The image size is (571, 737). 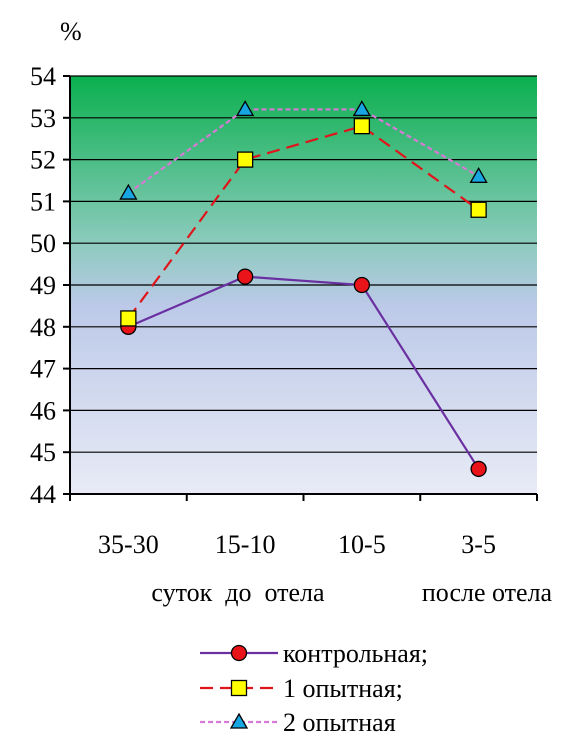 What do you see at coordinates (238, 592) in the screenshot?
I see `group-label-before: суток до отела` at bounding box center [238, 592].